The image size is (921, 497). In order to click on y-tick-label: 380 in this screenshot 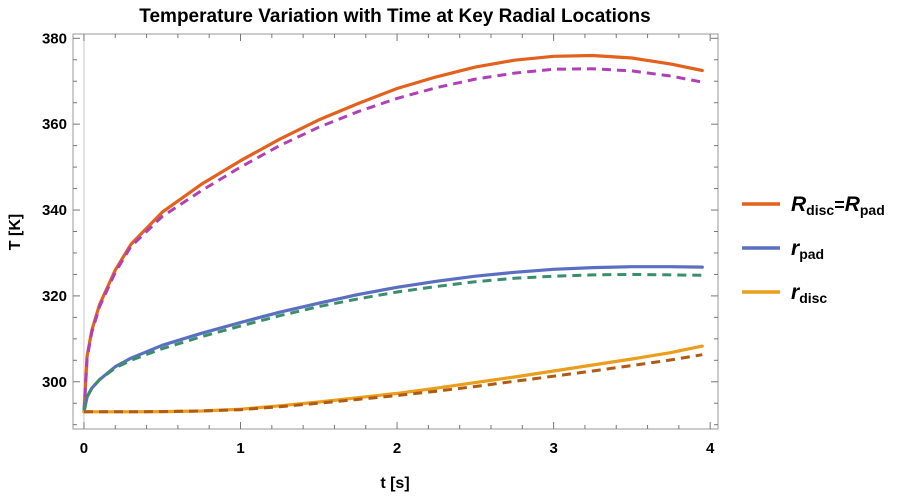, I will do `click(54, 38)`.